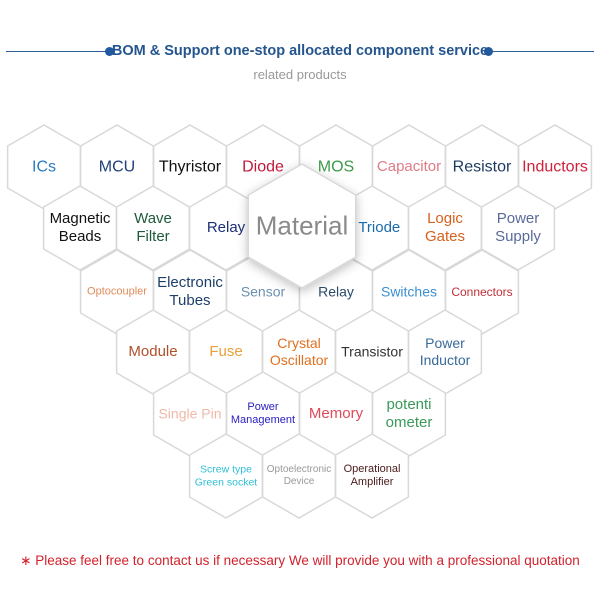  What do you see at coordinates (336, 413) in the screenshot?
I see `product-label: Memory` at bounding box center [336, 413].